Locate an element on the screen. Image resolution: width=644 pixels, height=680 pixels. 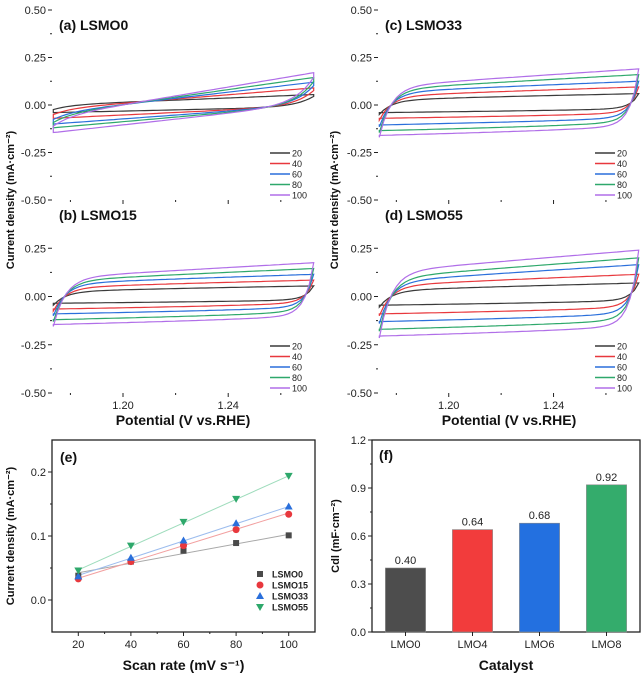
y-tick-label: 0.9 is located at coordinates (358, 489).